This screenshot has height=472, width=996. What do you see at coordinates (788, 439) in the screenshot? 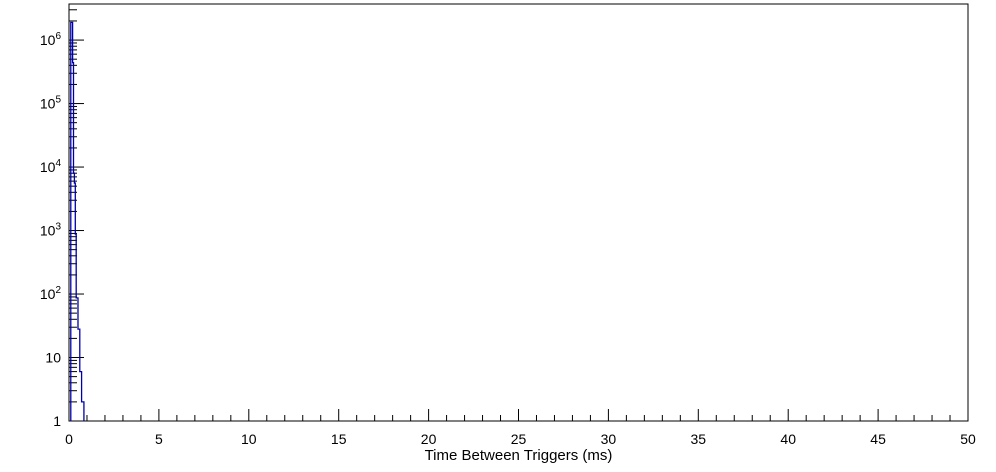
I see `x-tick-label: 40` at bounding box center [788, 439].